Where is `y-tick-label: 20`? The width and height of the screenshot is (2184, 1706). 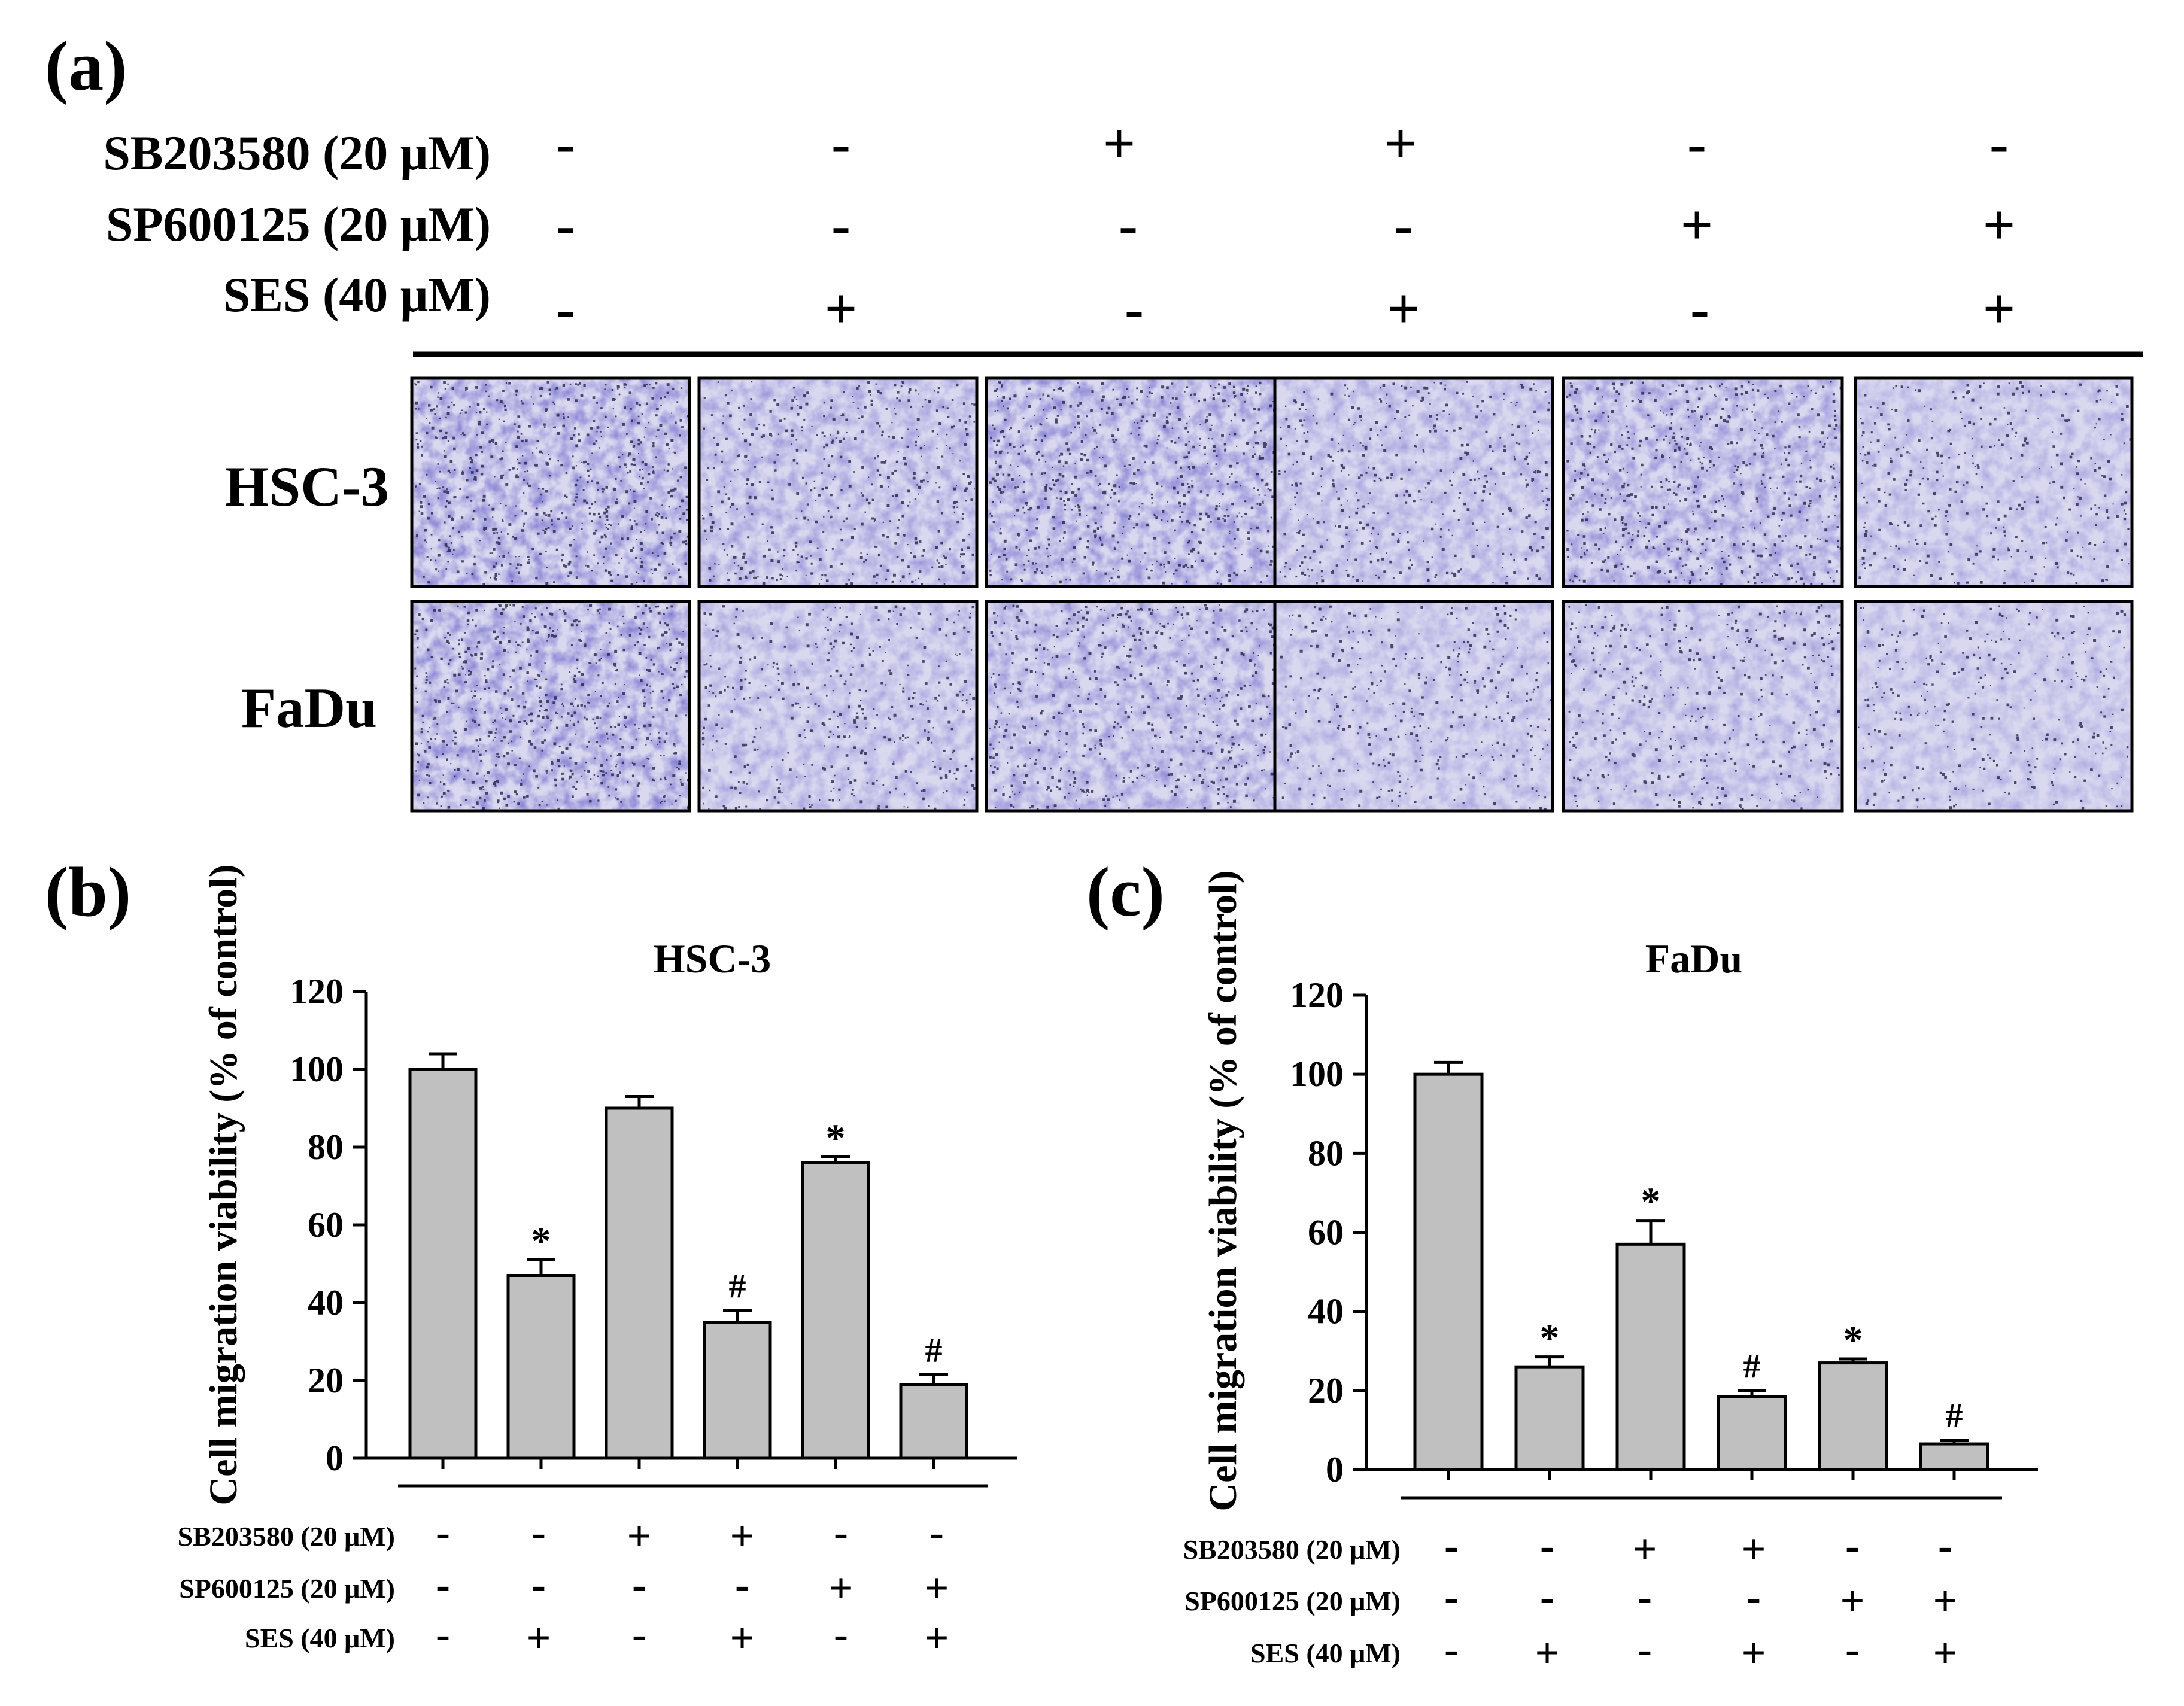 y-tick-label: 20 is located at coordinates (326, 1381).